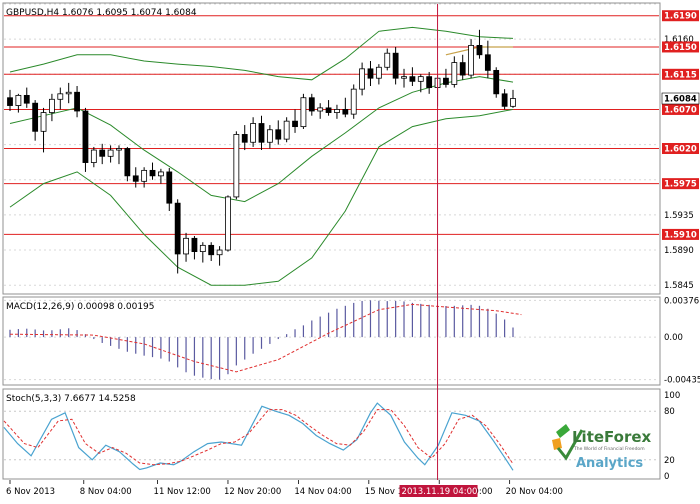  What do you see at coordinates (666, 477) in the screenshot?
I see `stoch-tick-label: 0` at bounding box center [666, 477].